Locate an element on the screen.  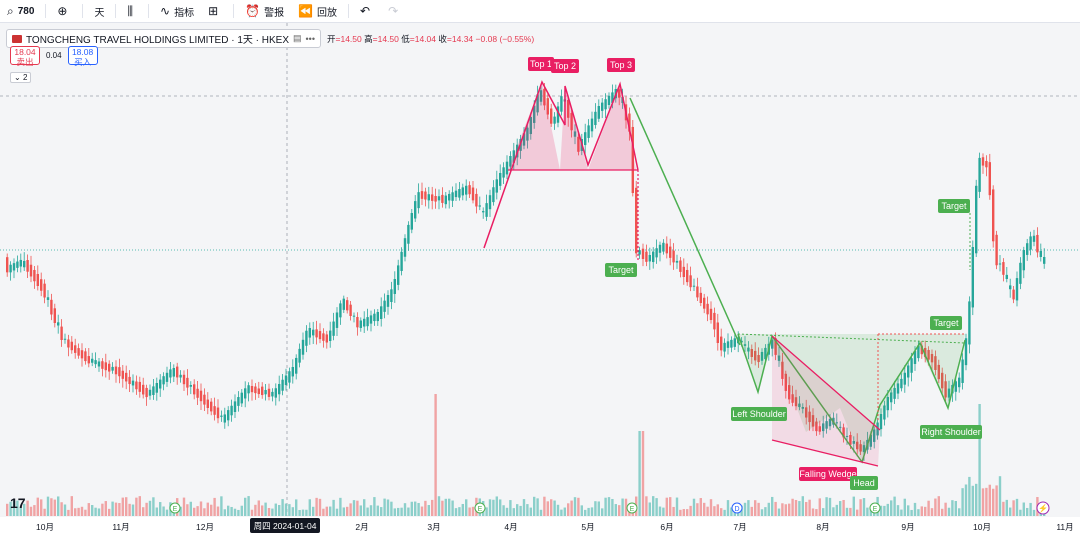
alerts-button: ⏰ 警报 is located at coordinates (264, 11).